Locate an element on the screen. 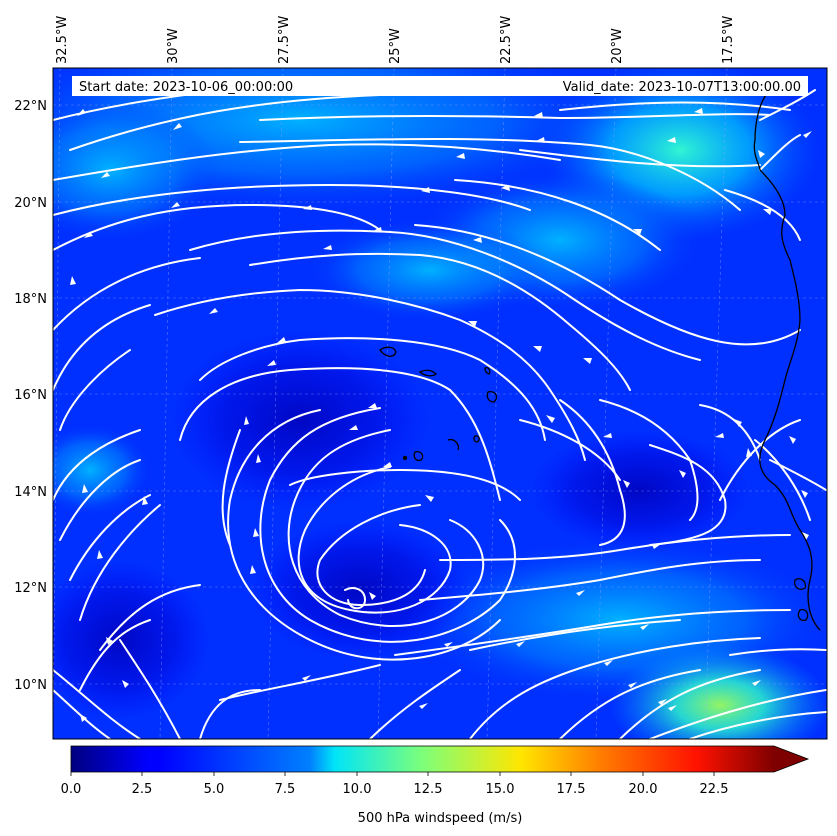 Image resolution: width=837 pixels, height=836 pixels. colorbar-tick: 12.5 is located at coordinates (428, 789).